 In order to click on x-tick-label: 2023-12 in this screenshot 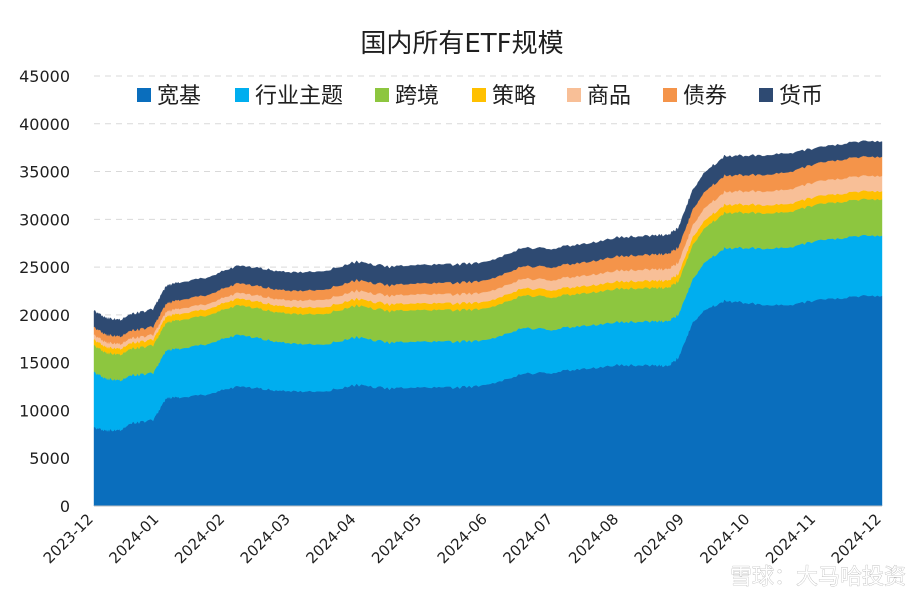, I will do `click(68, 538)`.